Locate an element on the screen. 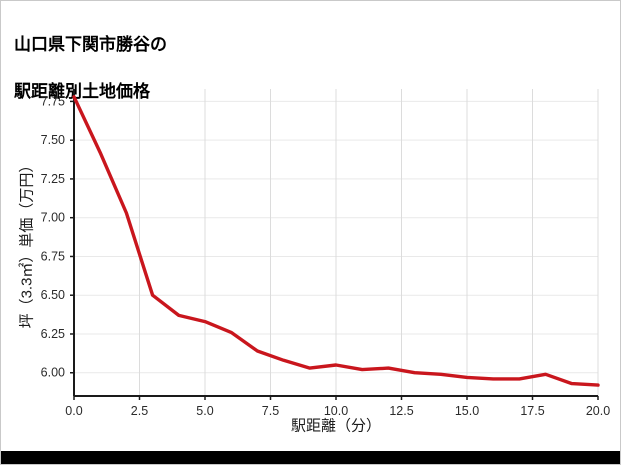 This screenshot has height=465, width=621. x-tick-label: 15.0 is located at coordinates (467, 411).